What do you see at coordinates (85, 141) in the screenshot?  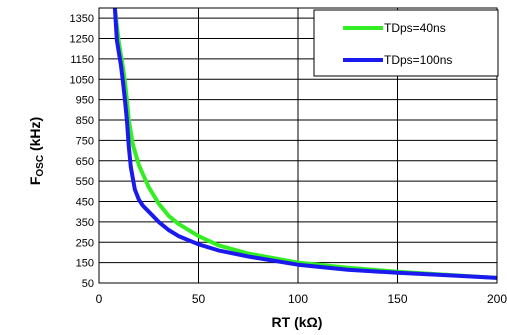 I see `y-tick-label-750: 750` at bounding box center [85, 141].